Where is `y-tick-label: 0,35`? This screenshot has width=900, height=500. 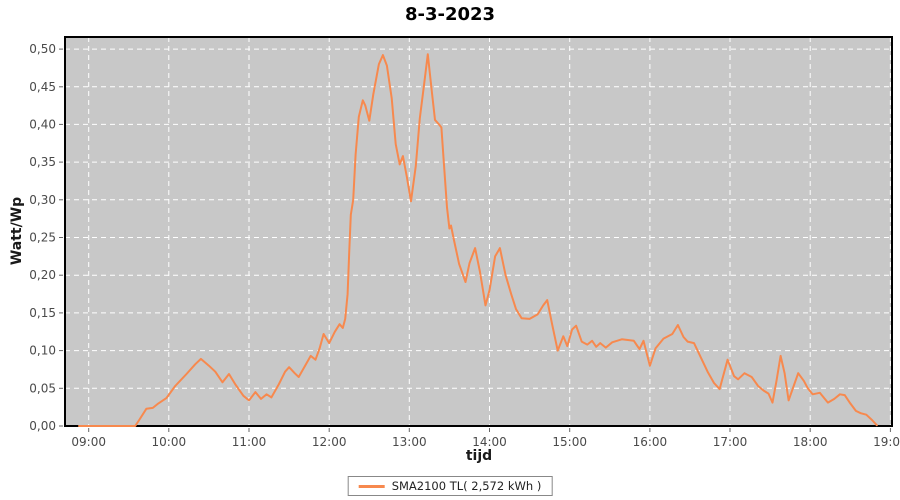 y-tick-label: 0,35 is located at coordinates (42, 162).